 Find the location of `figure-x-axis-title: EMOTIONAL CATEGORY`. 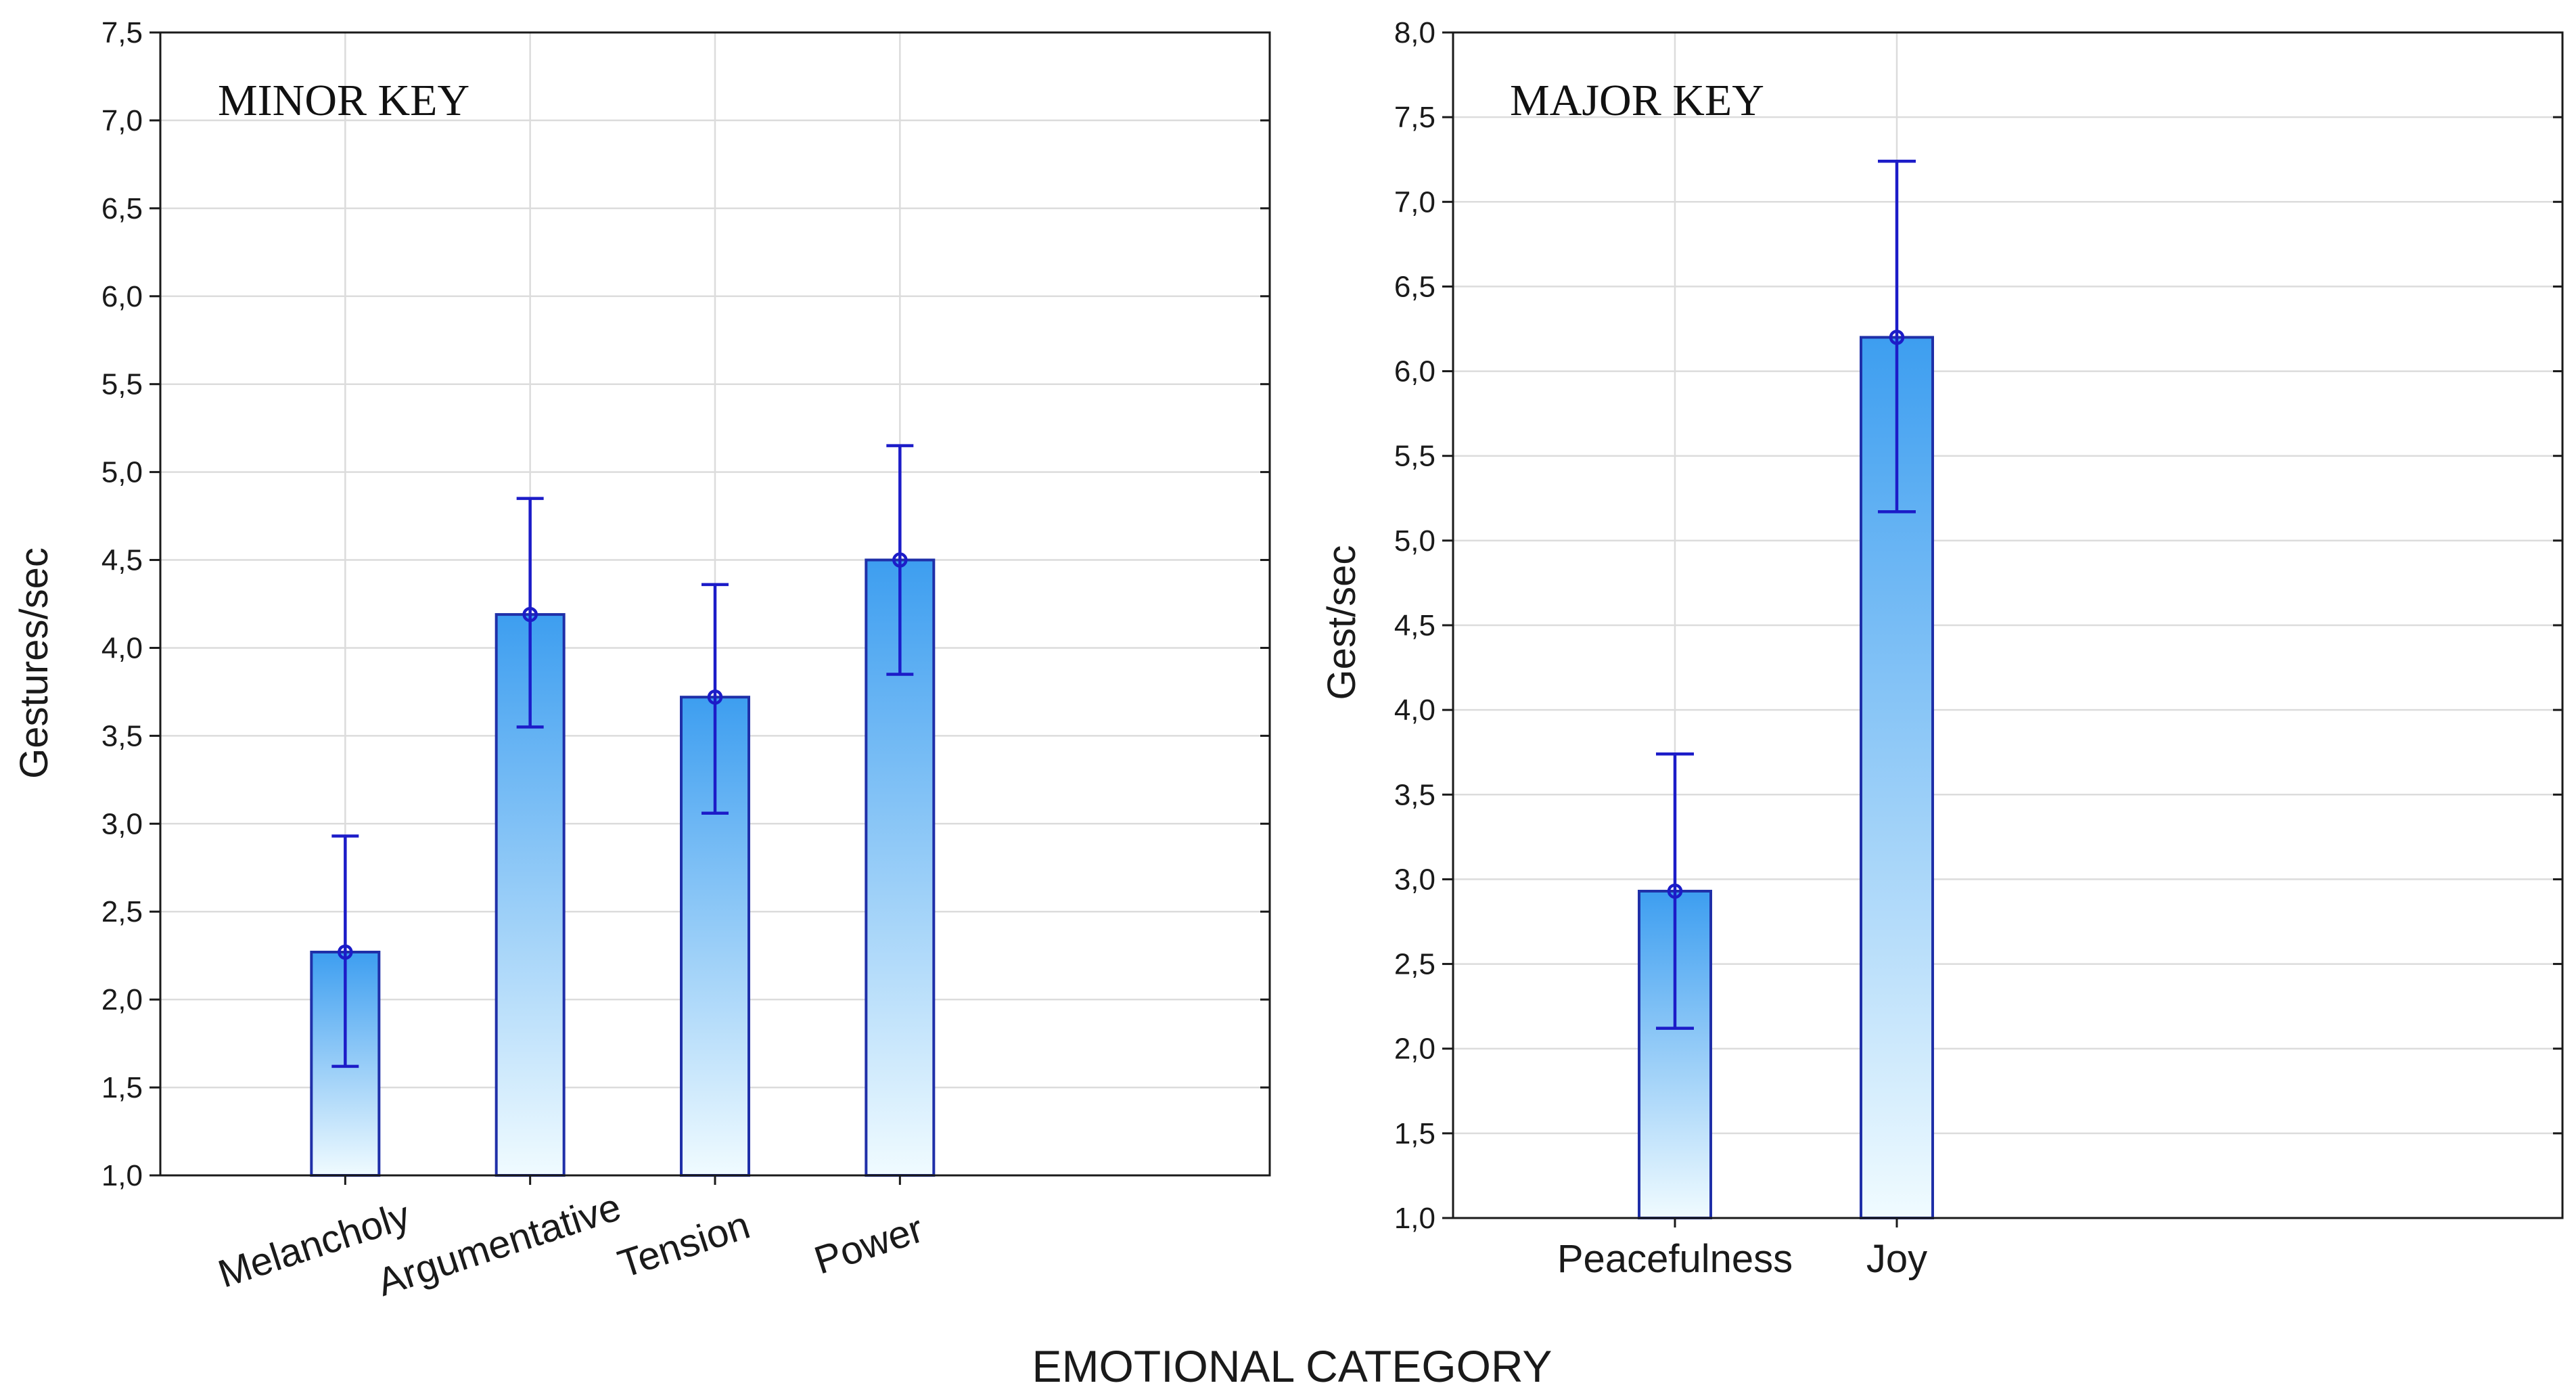

figure-x-axis-title: EMOTIONAL CATEGORY is located at coordinates (1292, 1366).